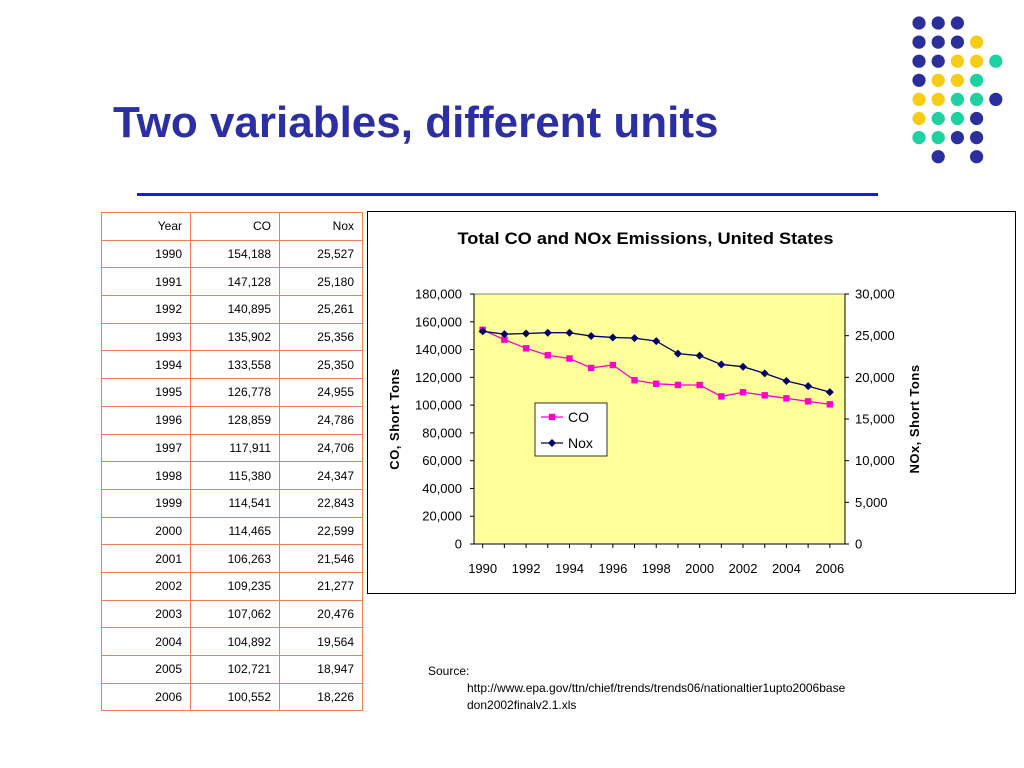 This screenshot has height=768, width=1024. I want to click on cell-nox: 18,226, so click(321, 697).